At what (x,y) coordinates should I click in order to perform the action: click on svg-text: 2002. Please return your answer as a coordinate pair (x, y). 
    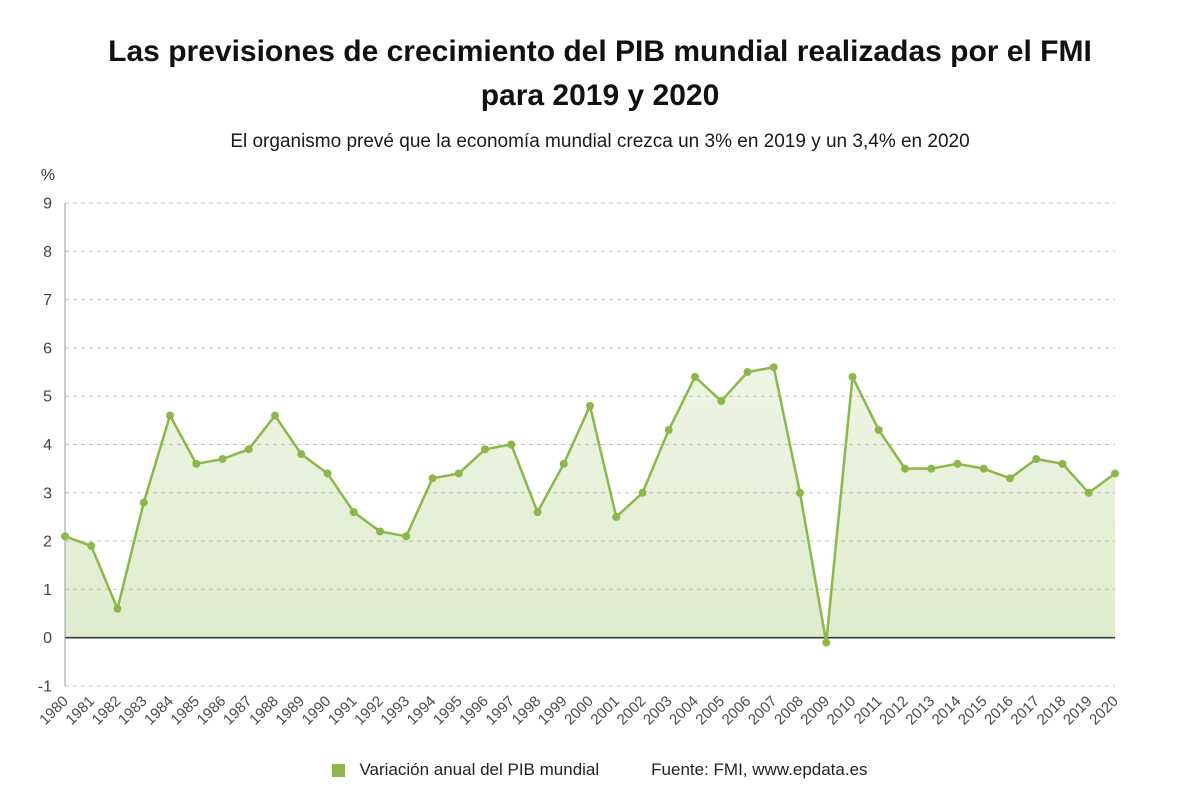
    Looking at the image, I should click on (632, 711).